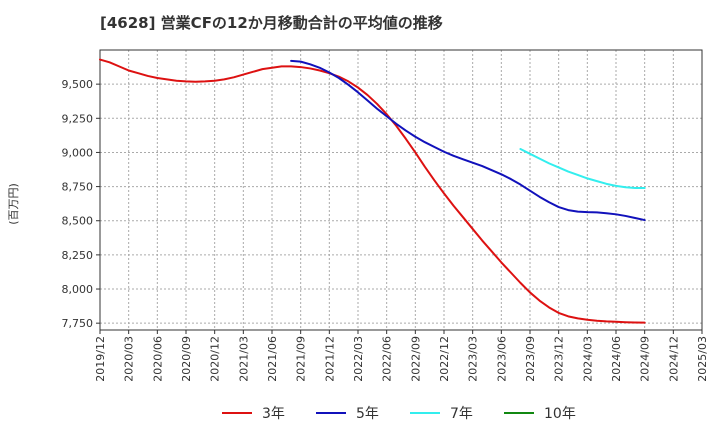 The width and height of the screenshot is (720, 440). Describe the element at coordinates (78, 255) in the screenshot. I see `y-tick-label: 8,250` at that location.